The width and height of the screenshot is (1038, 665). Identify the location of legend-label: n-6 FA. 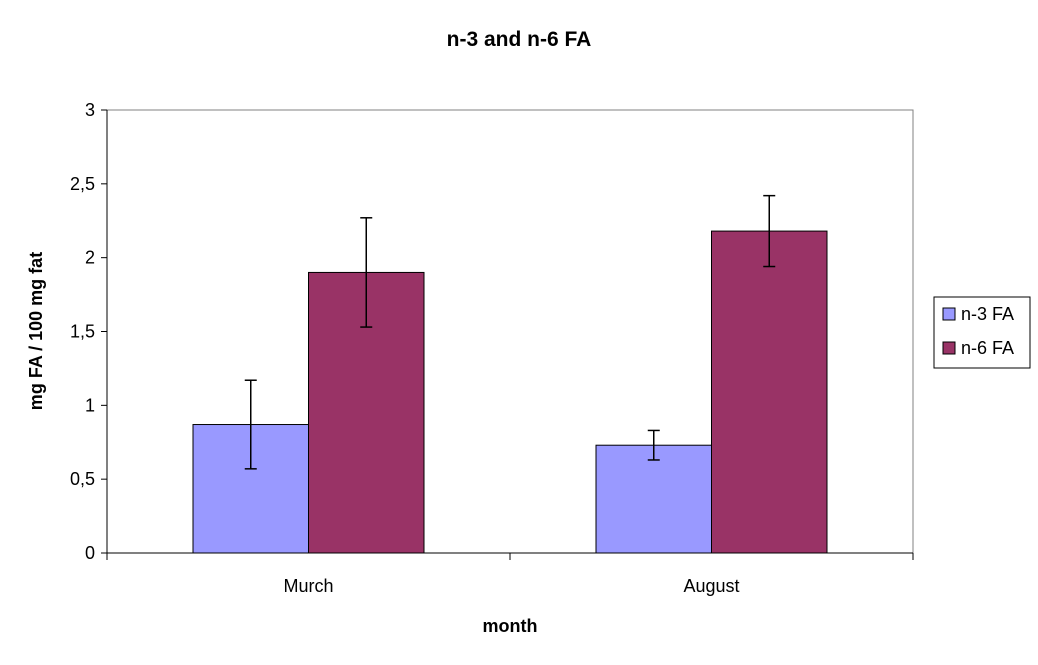
(987, 348).